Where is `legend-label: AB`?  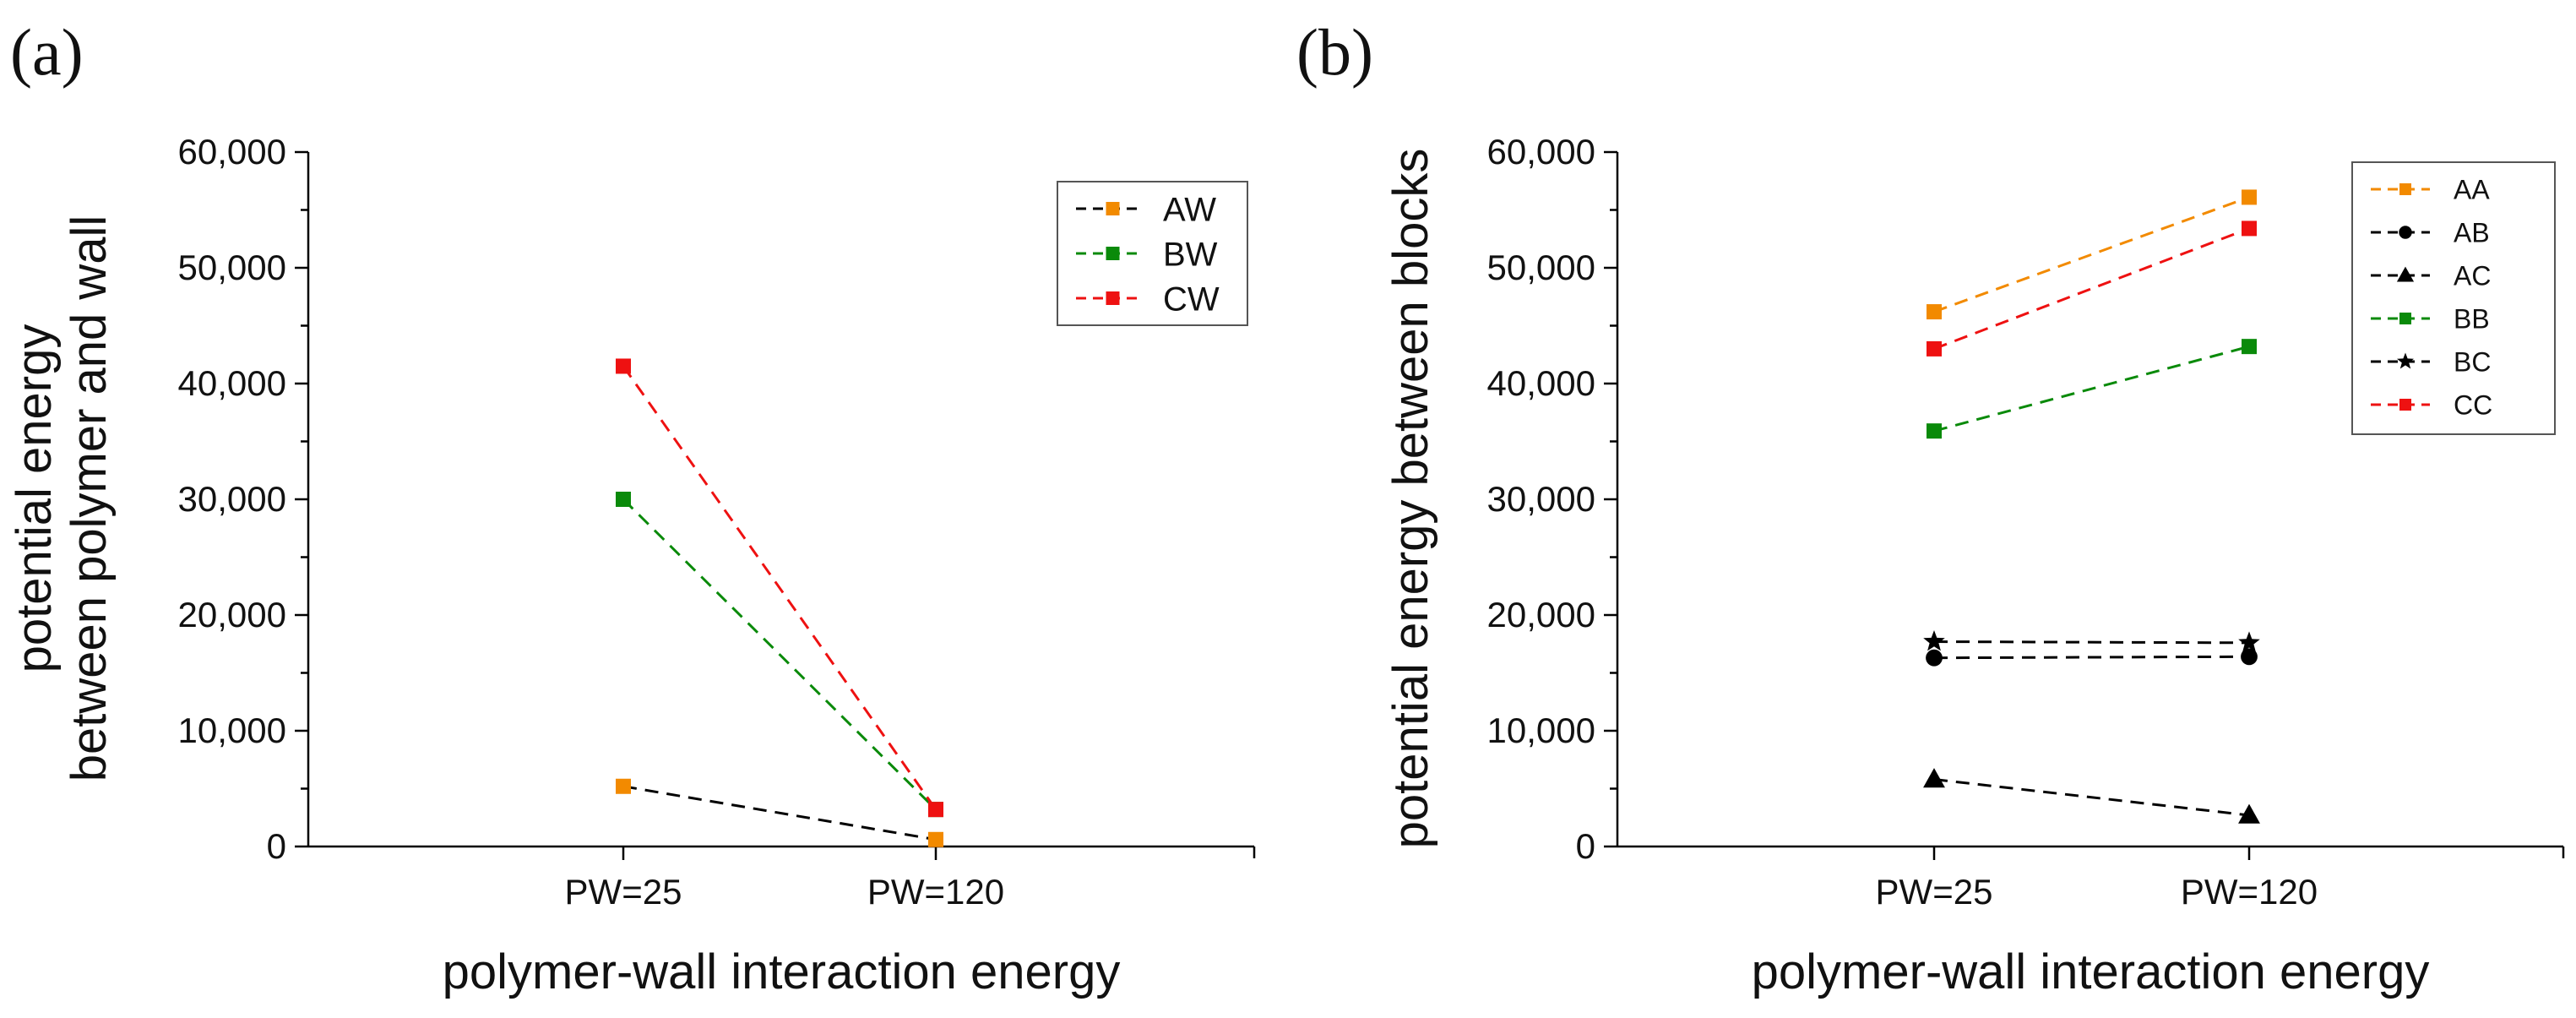
legend-label: AB is located at coordinates (2472, 233).